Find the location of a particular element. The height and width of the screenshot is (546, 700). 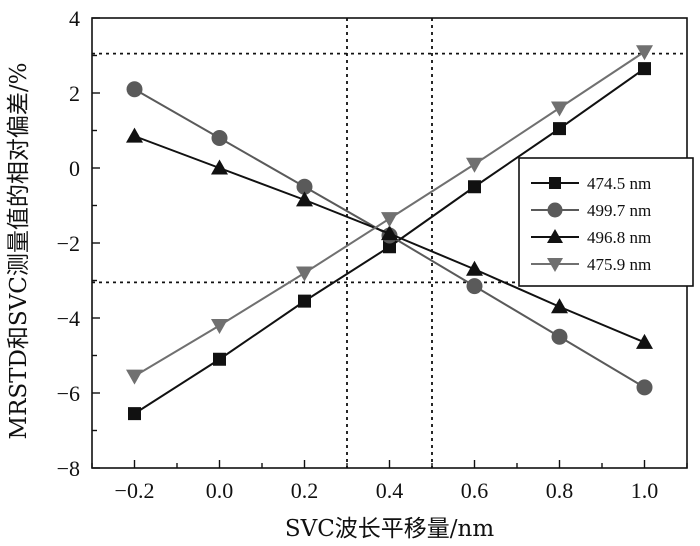

x-tick-label: 0.0 is located at coordinates (220, 490).